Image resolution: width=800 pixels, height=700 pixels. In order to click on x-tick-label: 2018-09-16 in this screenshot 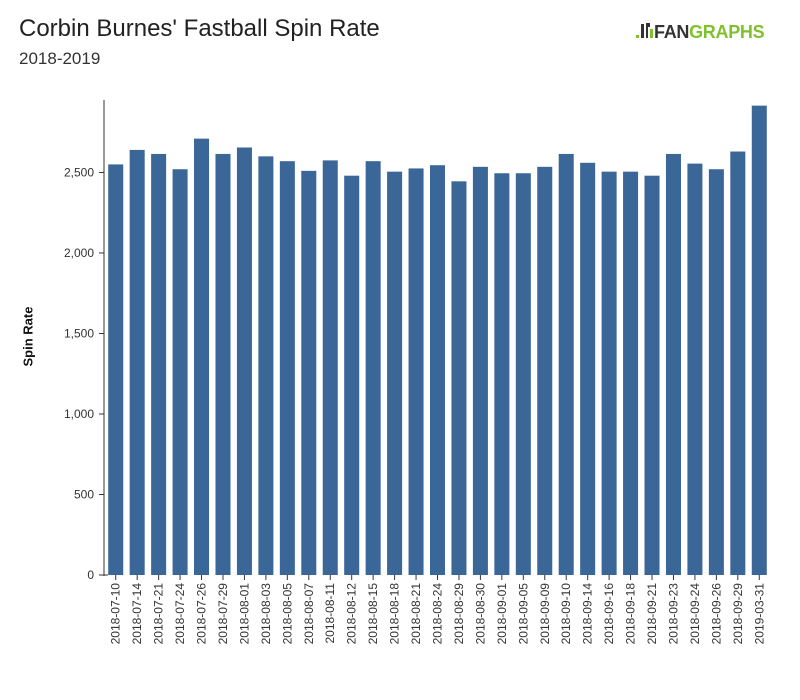, I will do `click(609, 614)`.